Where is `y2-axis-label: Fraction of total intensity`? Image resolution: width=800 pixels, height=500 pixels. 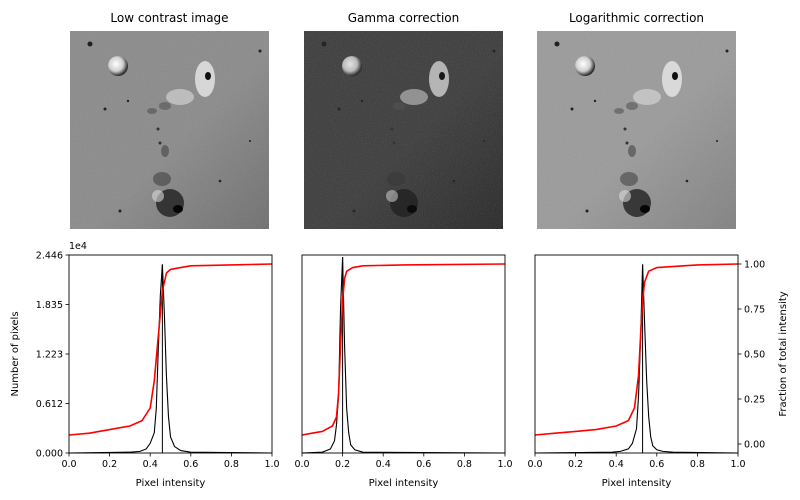
y2-axis-label: Fraction of total intensity is located at coordinates (783, 353).